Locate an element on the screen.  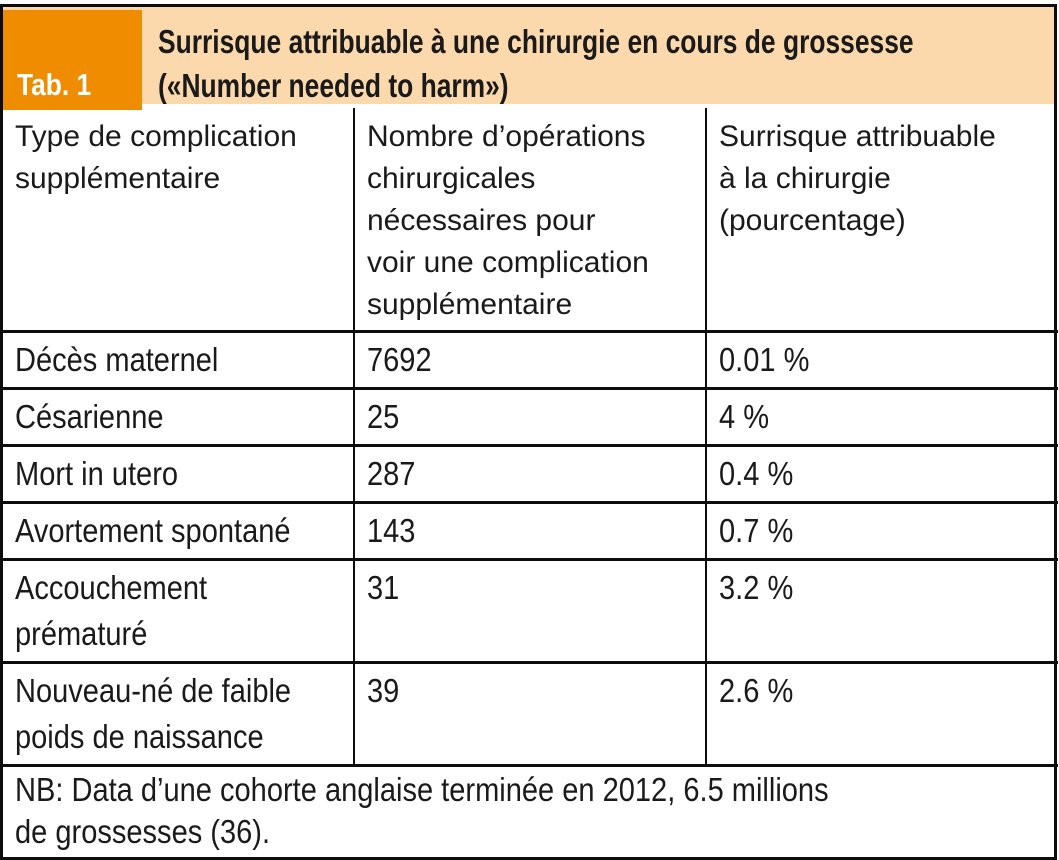
table-row: Mort in utero 287 0.4 % is located at coordinates (530, 474).